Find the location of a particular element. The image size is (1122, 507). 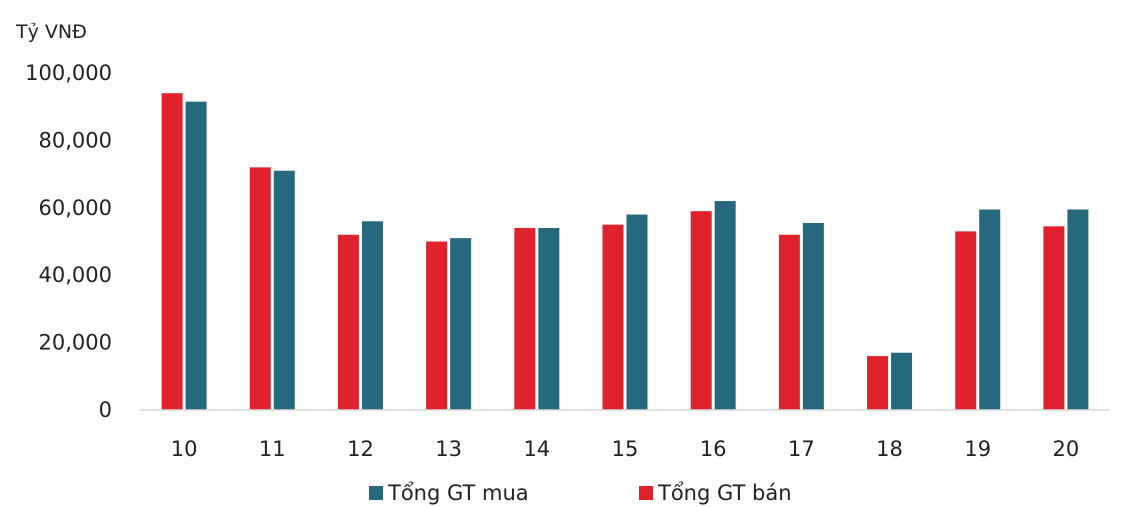

y-tick-label: 0 is located at coordinates (105, 410).